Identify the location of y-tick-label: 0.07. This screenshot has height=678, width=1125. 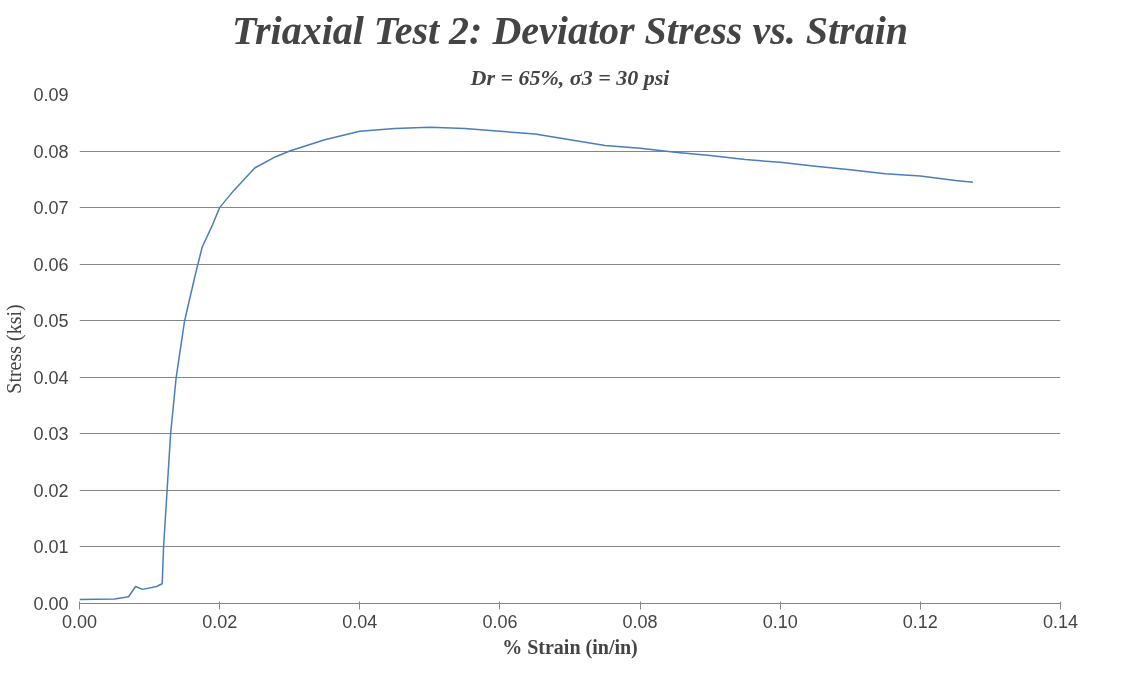
(51, 208).